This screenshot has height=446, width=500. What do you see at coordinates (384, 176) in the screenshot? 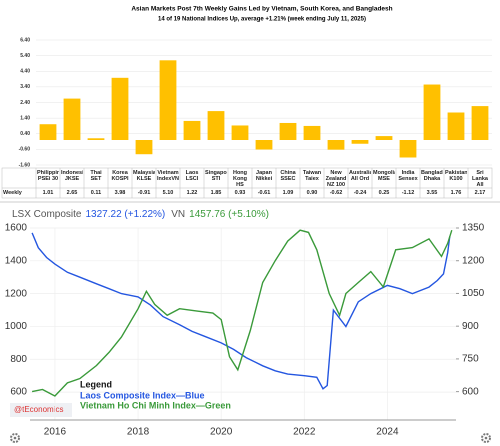
I see `category-label: Mongolia MSE` at bounding box center [384, 176].